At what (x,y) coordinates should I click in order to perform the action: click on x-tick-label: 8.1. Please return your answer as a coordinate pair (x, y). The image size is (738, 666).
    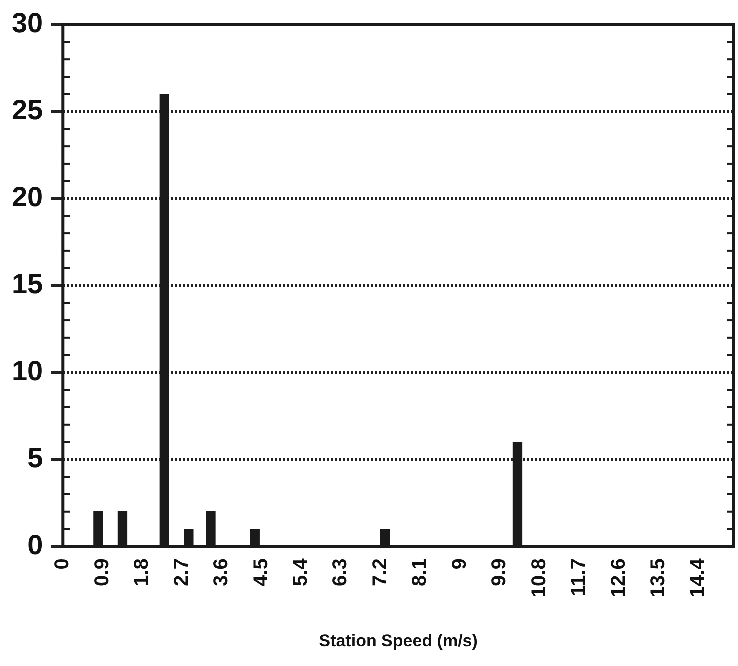
    Looking at the image, I should click on (420, 572).